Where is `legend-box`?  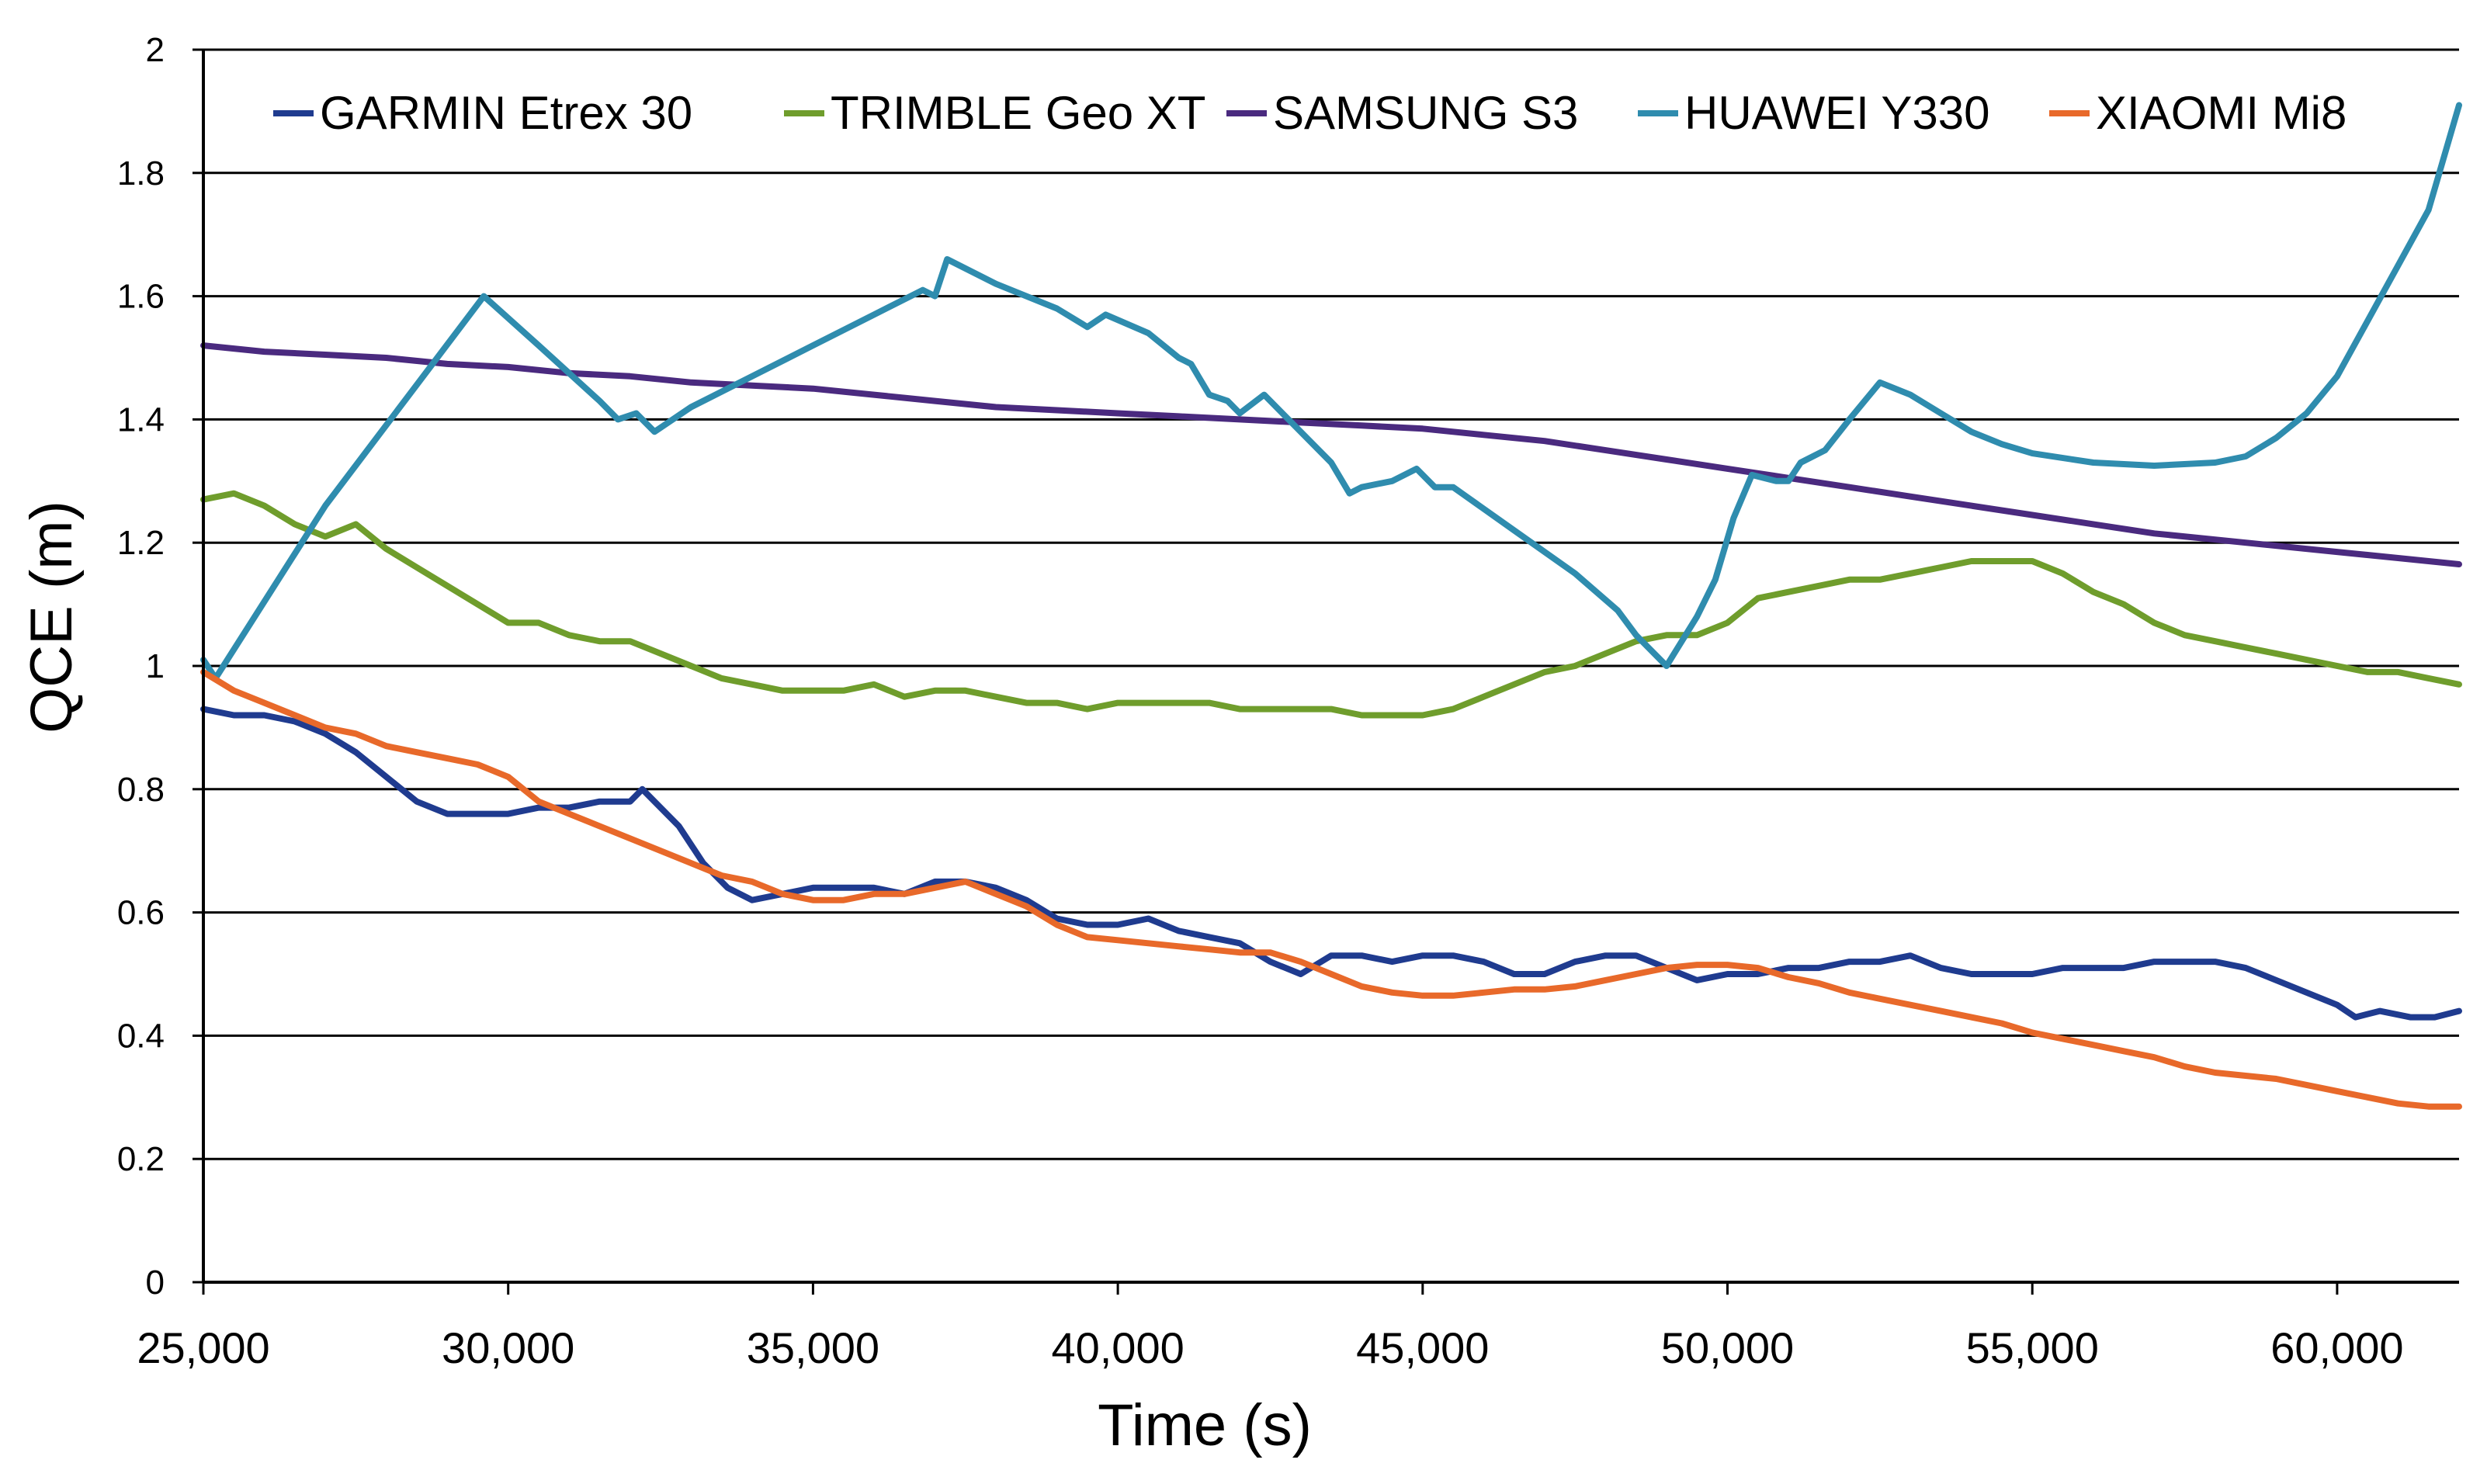 legend-box is located at coordinates (1311, 116).